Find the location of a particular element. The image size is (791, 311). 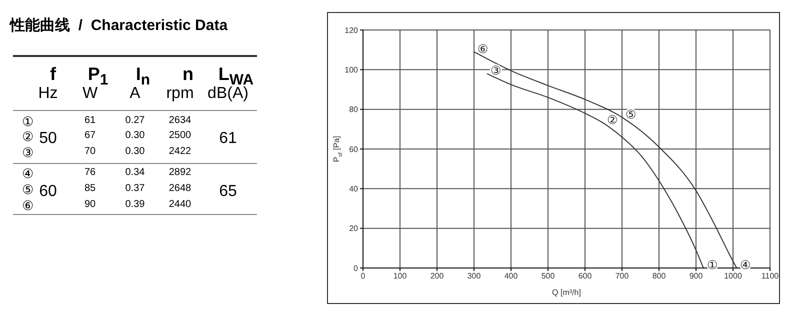

category-label: ⑤ is located at coordinates (28, 189).